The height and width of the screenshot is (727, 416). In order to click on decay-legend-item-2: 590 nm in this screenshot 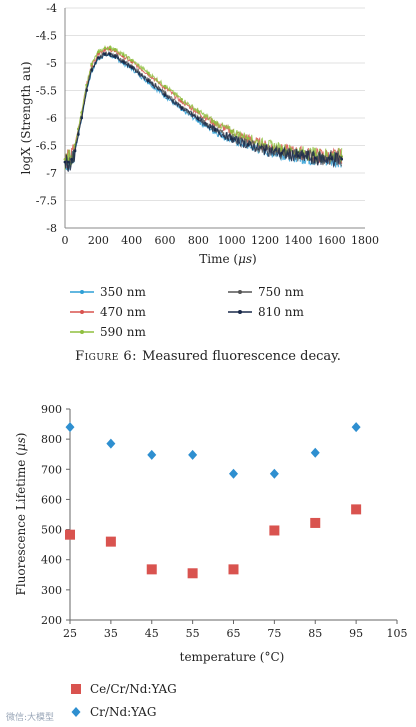, I will do `click(108, 332)`.